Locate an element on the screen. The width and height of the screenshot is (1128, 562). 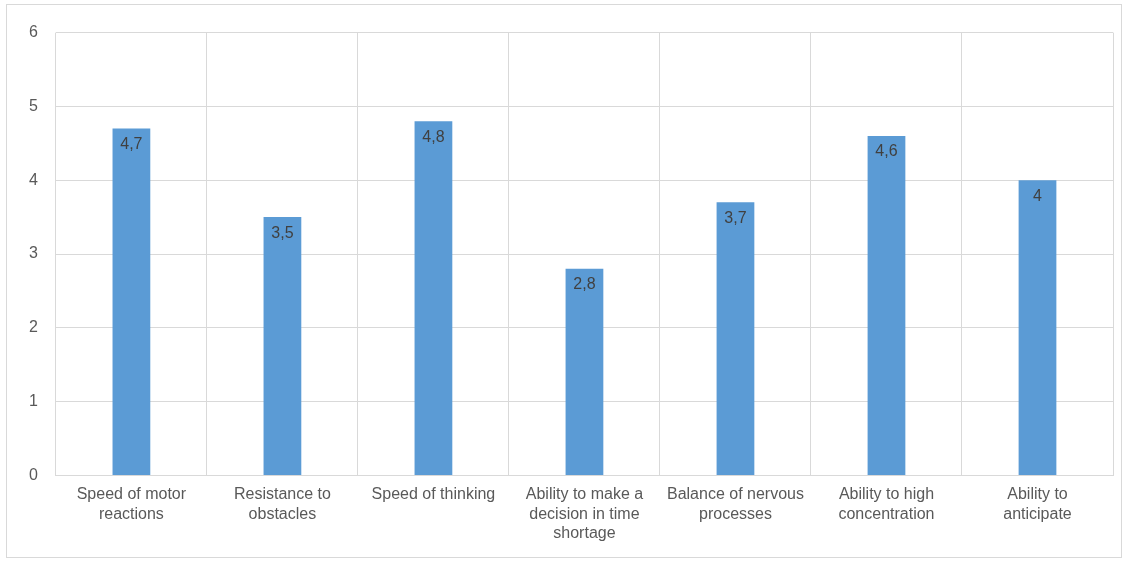
y-tick-label: 3 is located at coordinates (33, 253).